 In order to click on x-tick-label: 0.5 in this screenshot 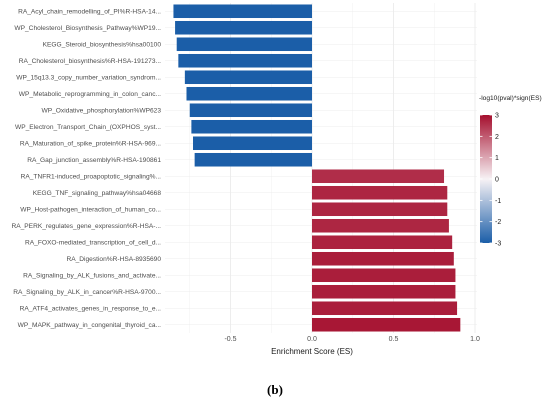, I will do `click(394, 339)`.